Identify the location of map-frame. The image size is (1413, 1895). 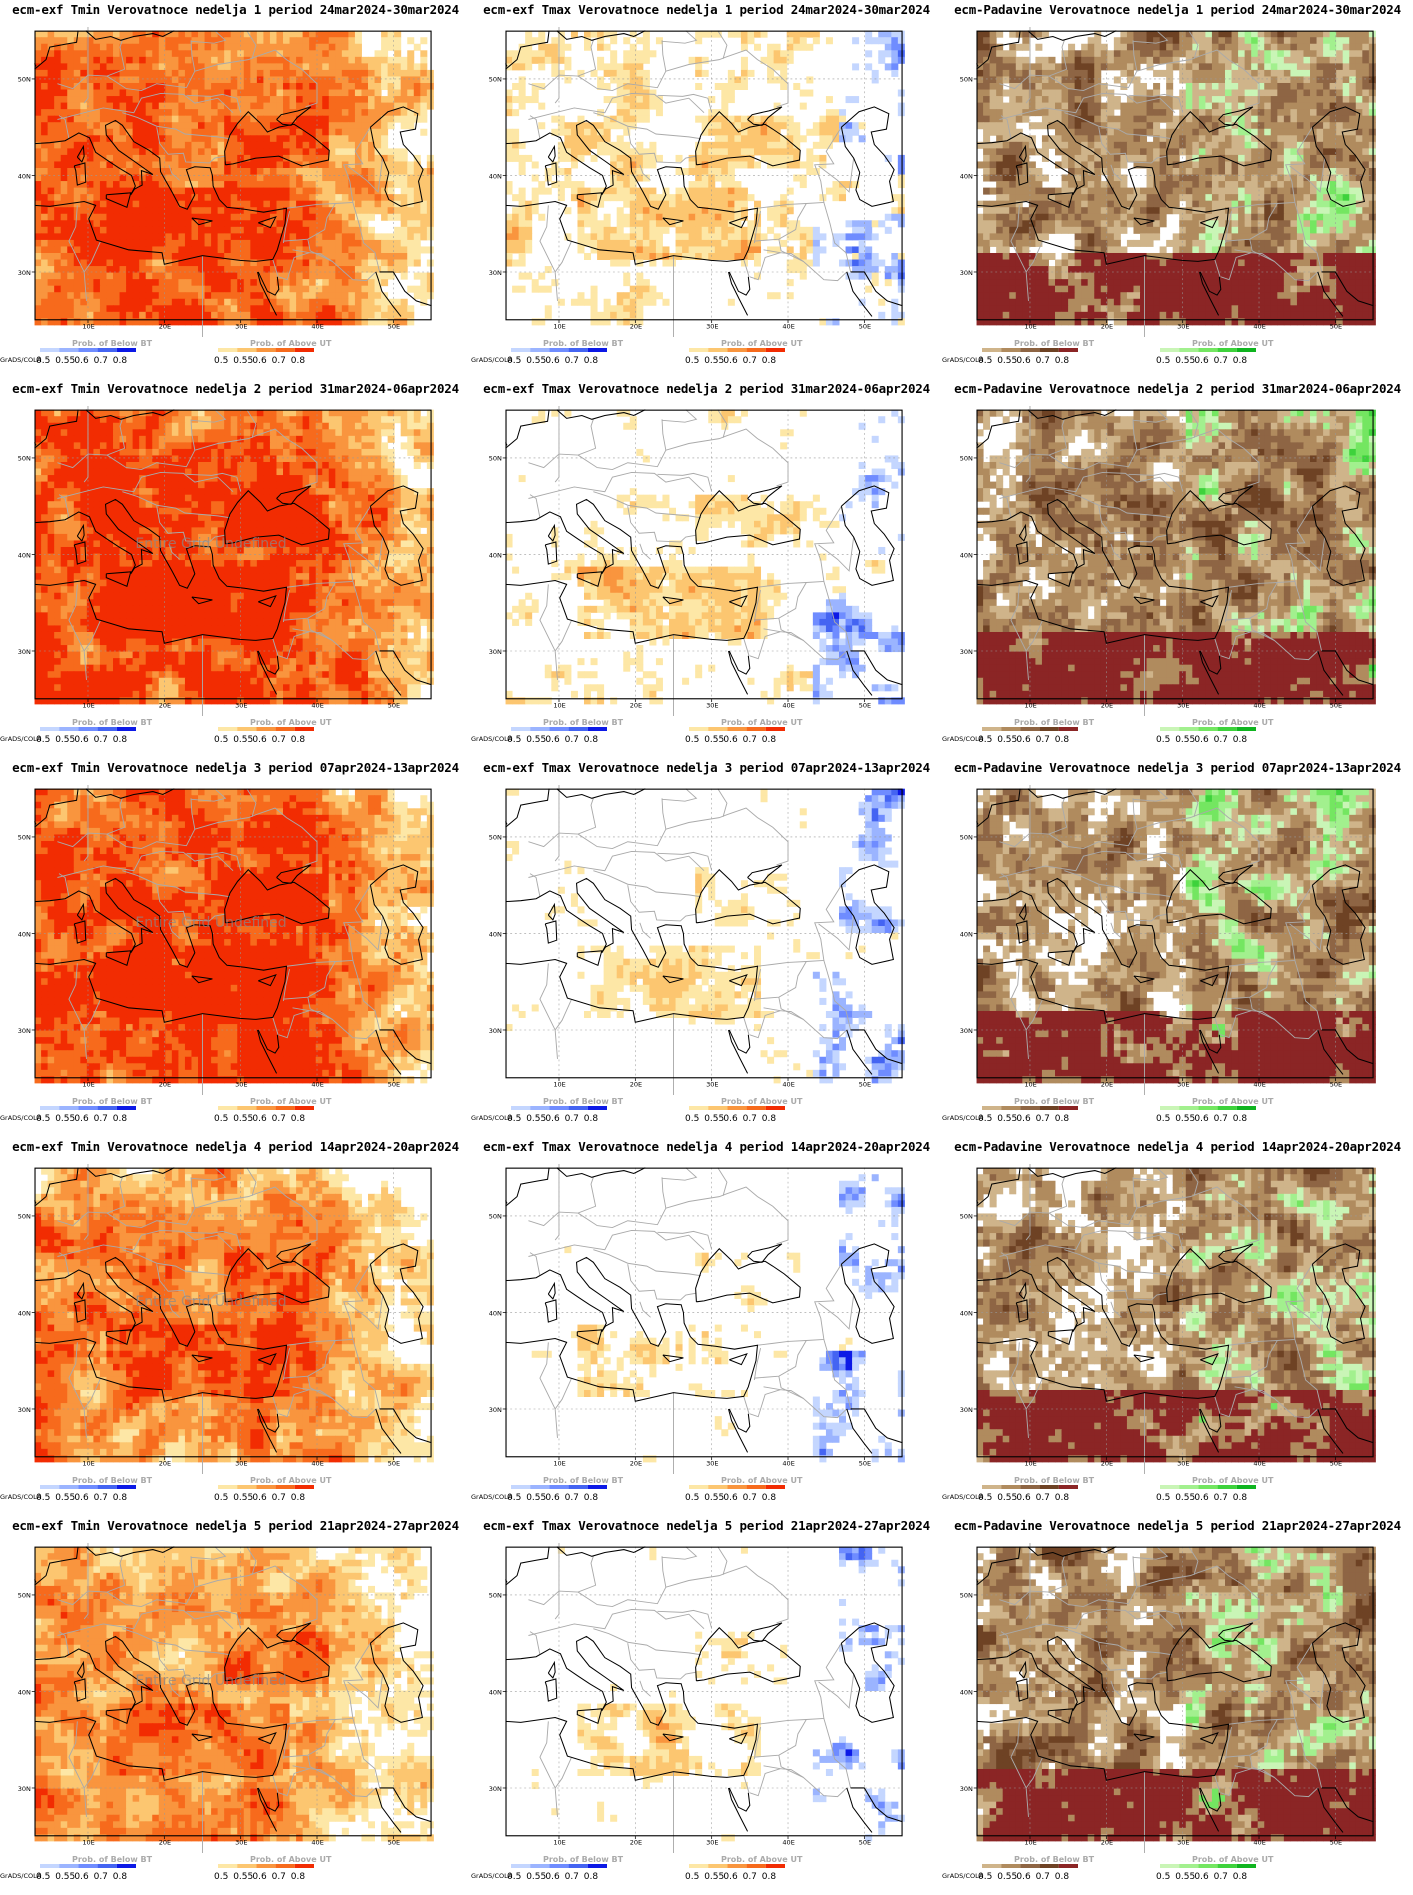
(1175, 554).